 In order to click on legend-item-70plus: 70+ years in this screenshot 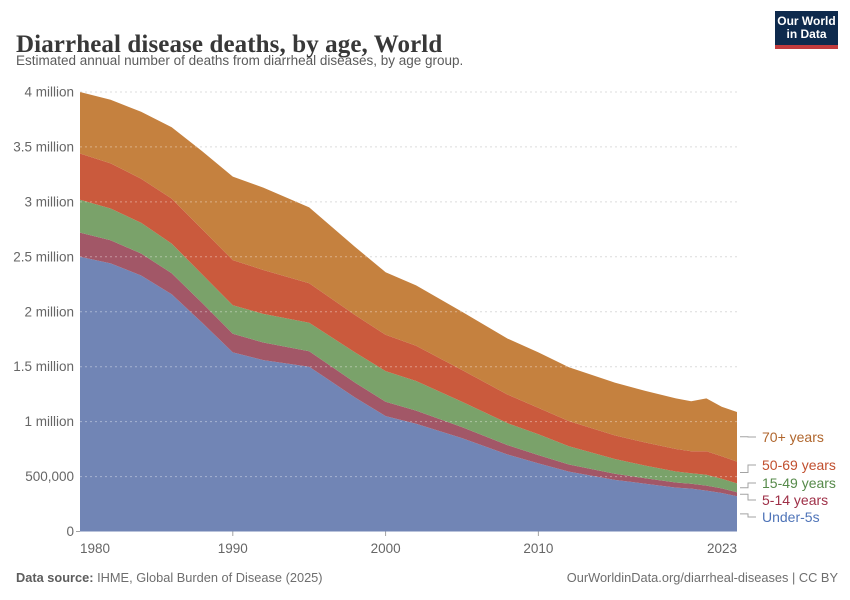, I will do `click(793, 437)`.